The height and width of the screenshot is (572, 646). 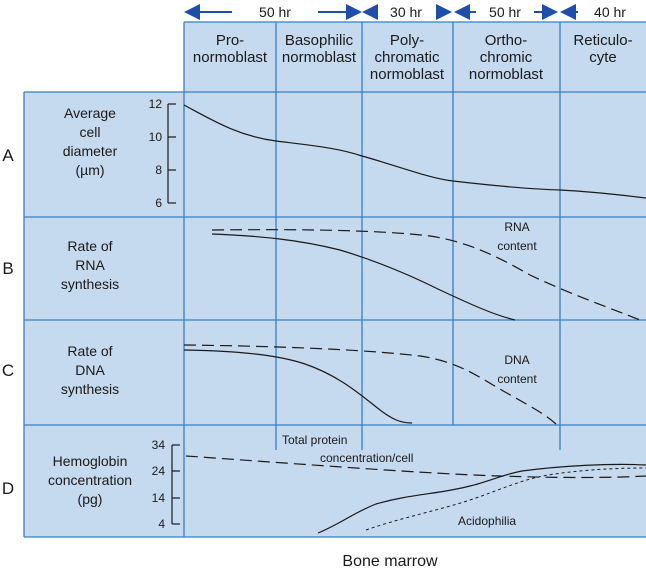 I want to click on duration-label-2: 30 hr, so click(x=406, y=12).